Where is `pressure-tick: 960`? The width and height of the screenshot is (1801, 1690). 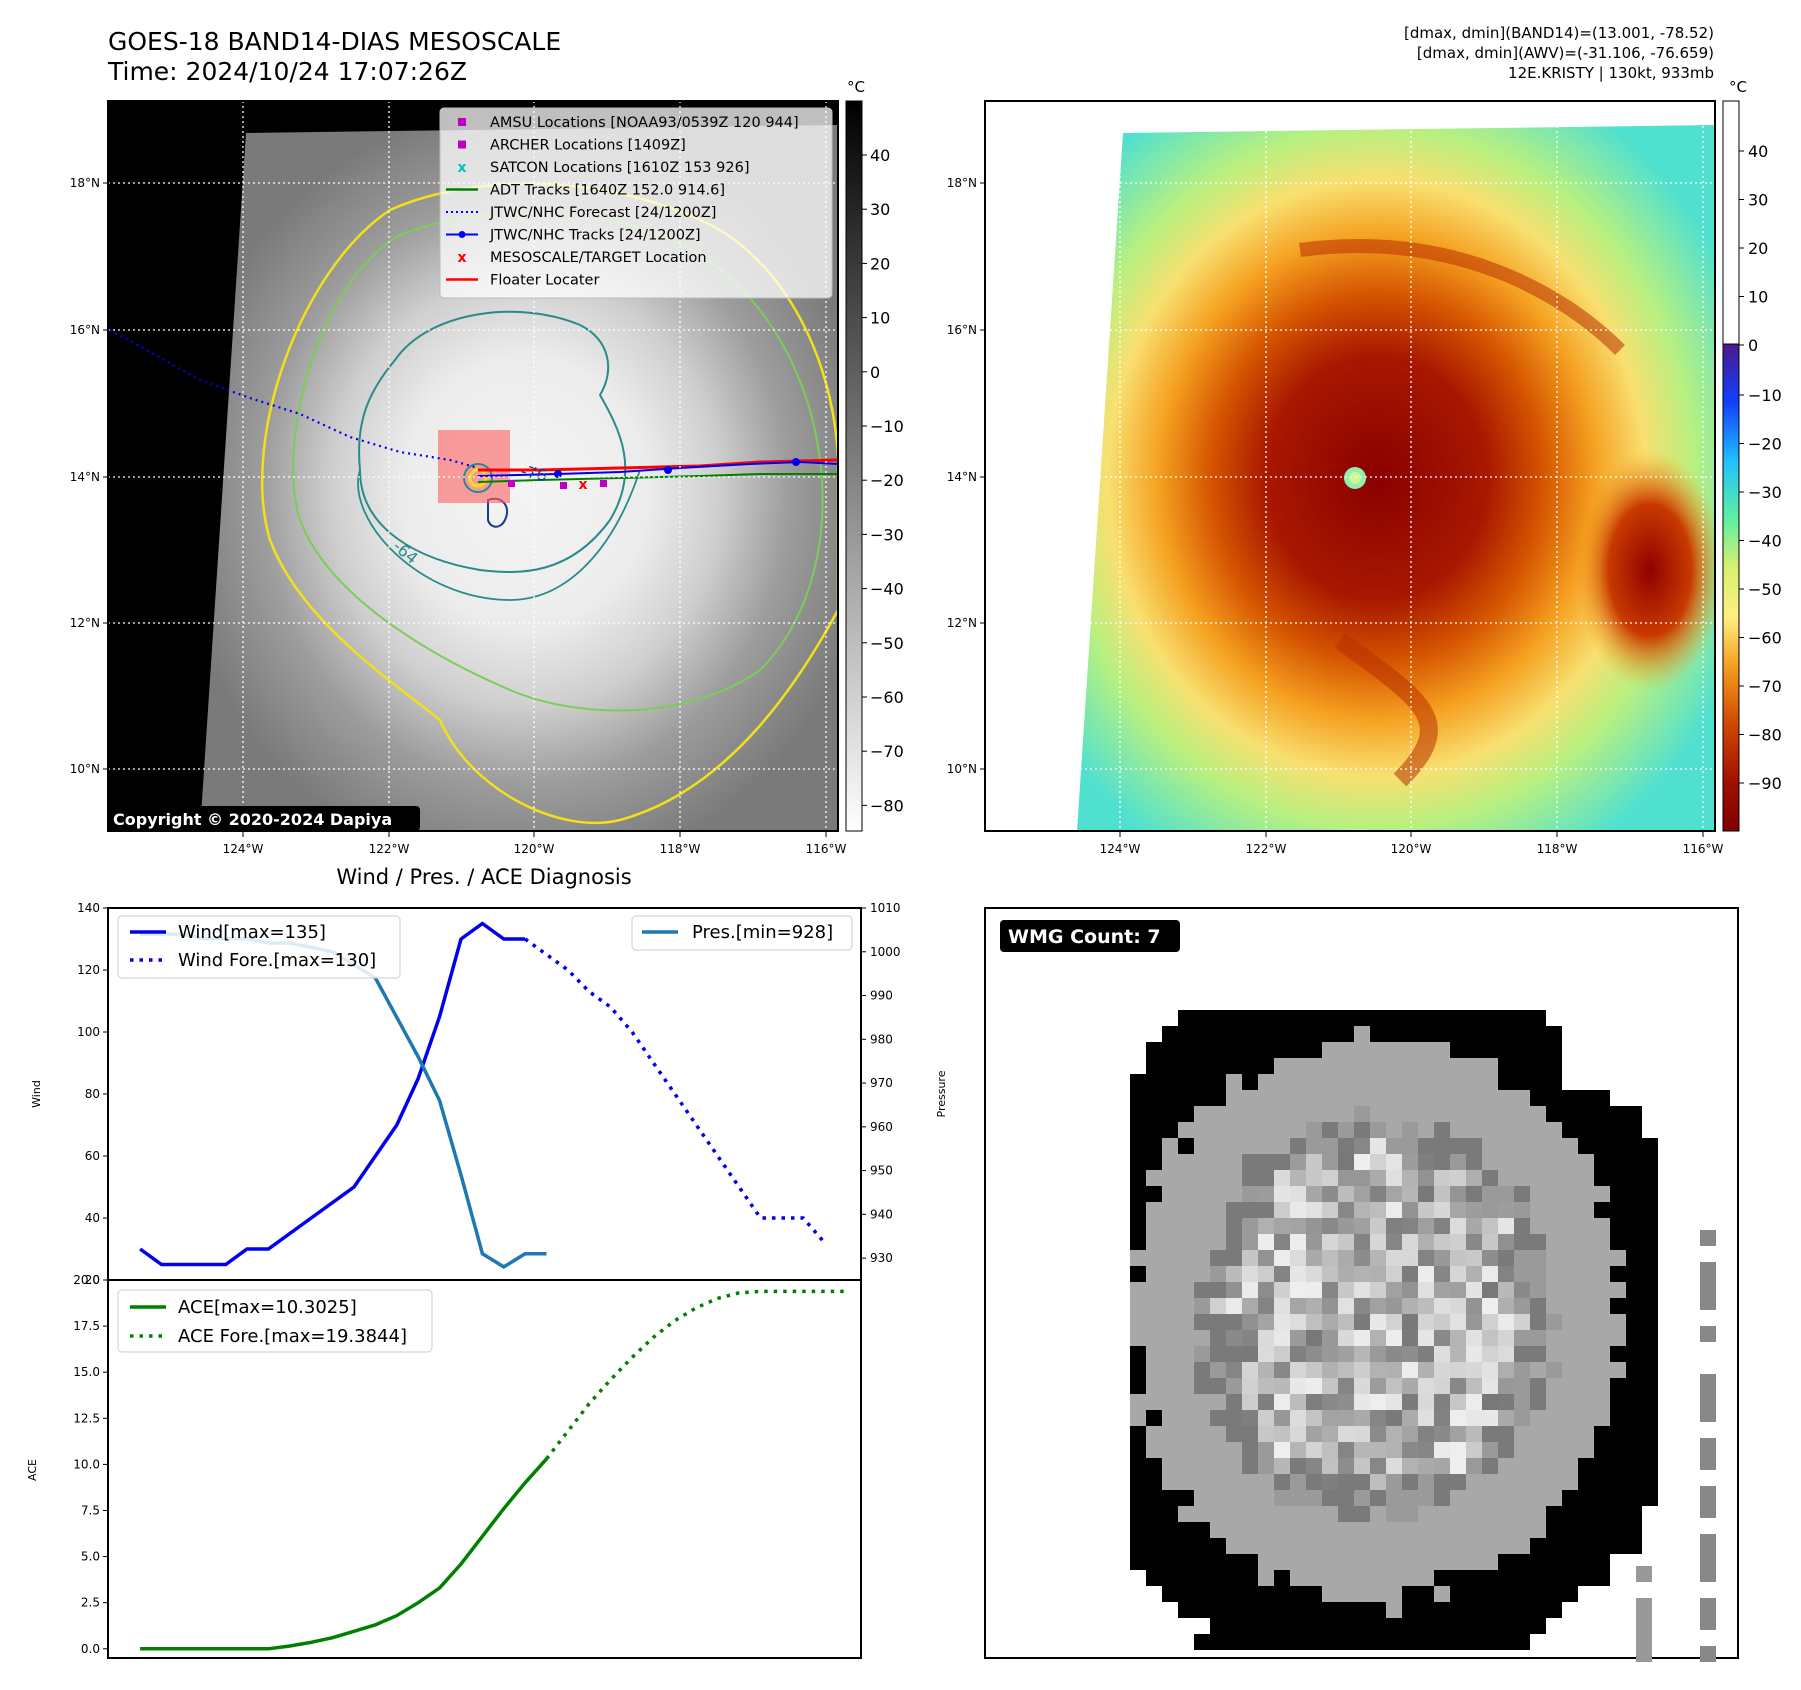 pressure-tick: 960 is located at coordinates (881, 1127).